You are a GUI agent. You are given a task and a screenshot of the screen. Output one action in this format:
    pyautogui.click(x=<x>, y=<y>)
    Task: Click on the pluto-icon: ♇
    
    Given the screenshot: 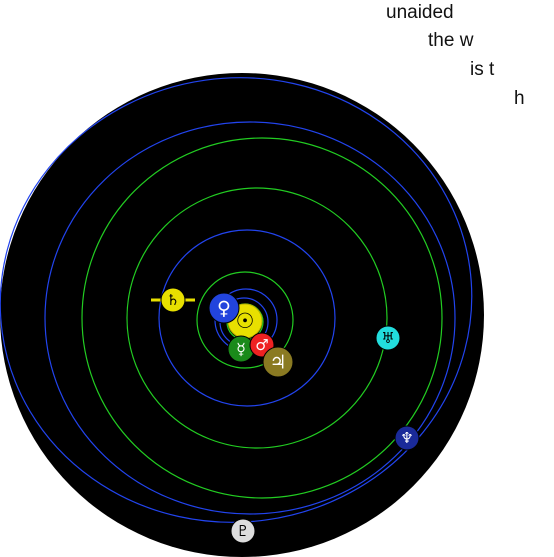 What is the action you would take?
    pyautogui.click(x=243, y=531)
    